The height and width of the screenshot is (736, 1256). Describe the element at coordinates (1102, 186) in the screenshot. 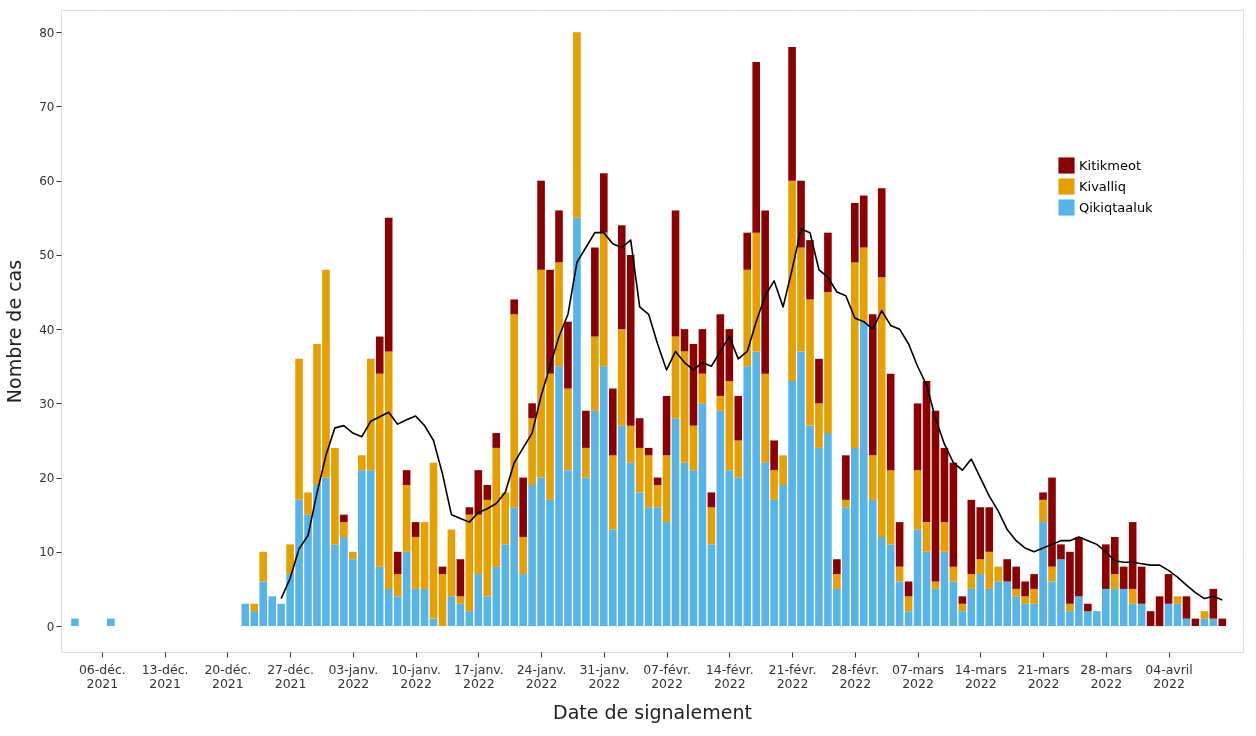

I see `legend-label: Kivalliq` at that location.